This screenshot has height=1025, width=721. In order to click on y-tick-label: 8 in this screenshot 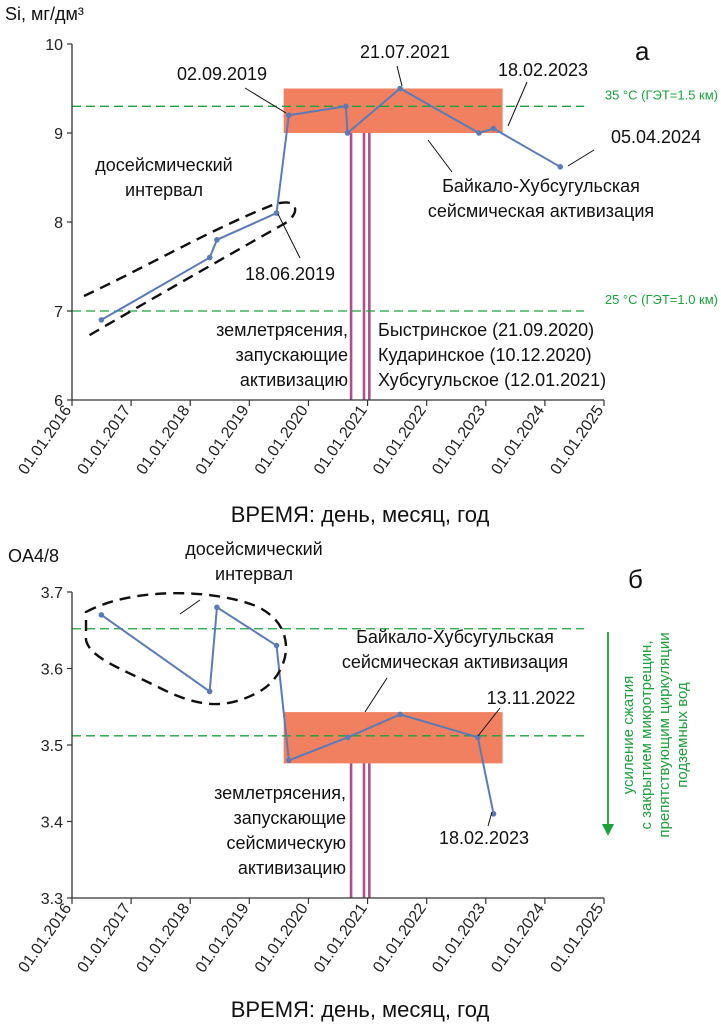, I will do `click(58, 223)`.